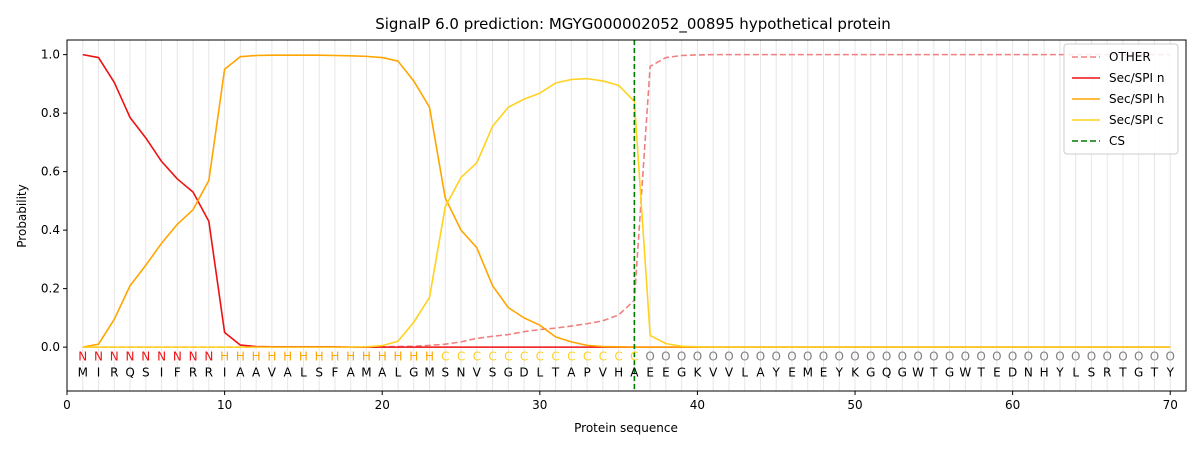  What do you see at coordinates (1012, 405) in the screenshot?
I see `x-tick-label: 60` at bounding box center [1012, 405].